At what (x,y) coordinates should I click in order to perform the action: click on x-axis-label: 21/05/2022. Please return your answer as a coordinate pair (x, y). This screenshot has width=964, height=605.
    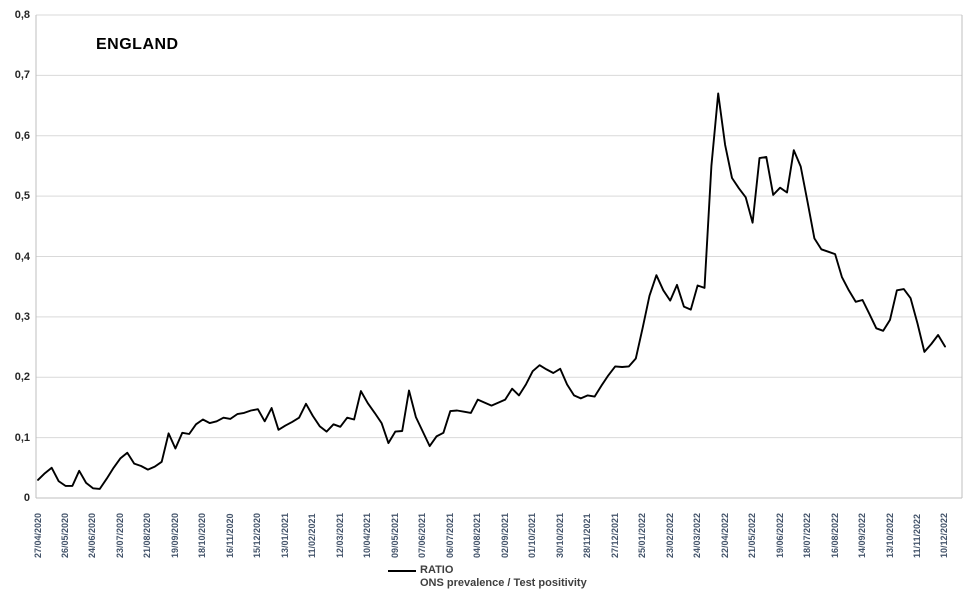
    Looking at the image, I should click on (752, 535).